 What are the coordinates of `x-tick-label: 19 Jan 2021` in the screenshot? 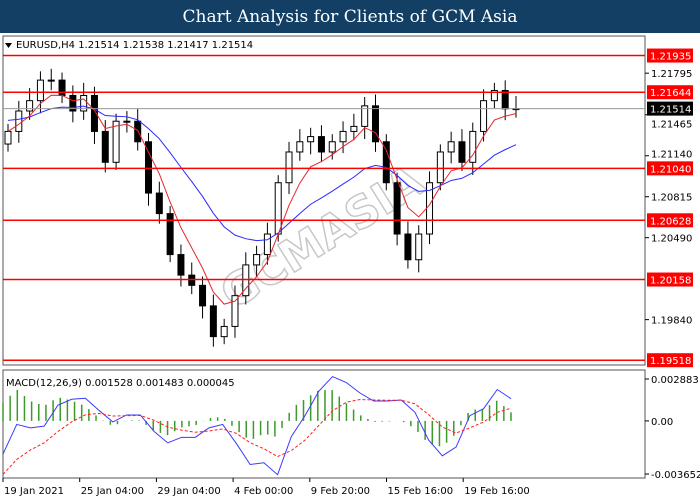 It's located at (34, 491).